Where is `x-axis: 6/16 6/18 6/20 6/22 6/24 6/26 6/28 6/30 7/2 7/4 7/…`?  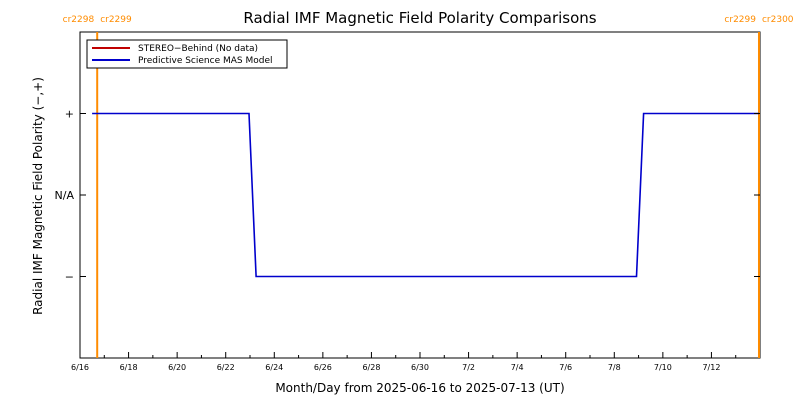
x-axis: 6/16 6/18 6/20 6/22 6/24 6/26 6/28 6/30 7/2 7/4 7/… is located at coordinates (404, 362).